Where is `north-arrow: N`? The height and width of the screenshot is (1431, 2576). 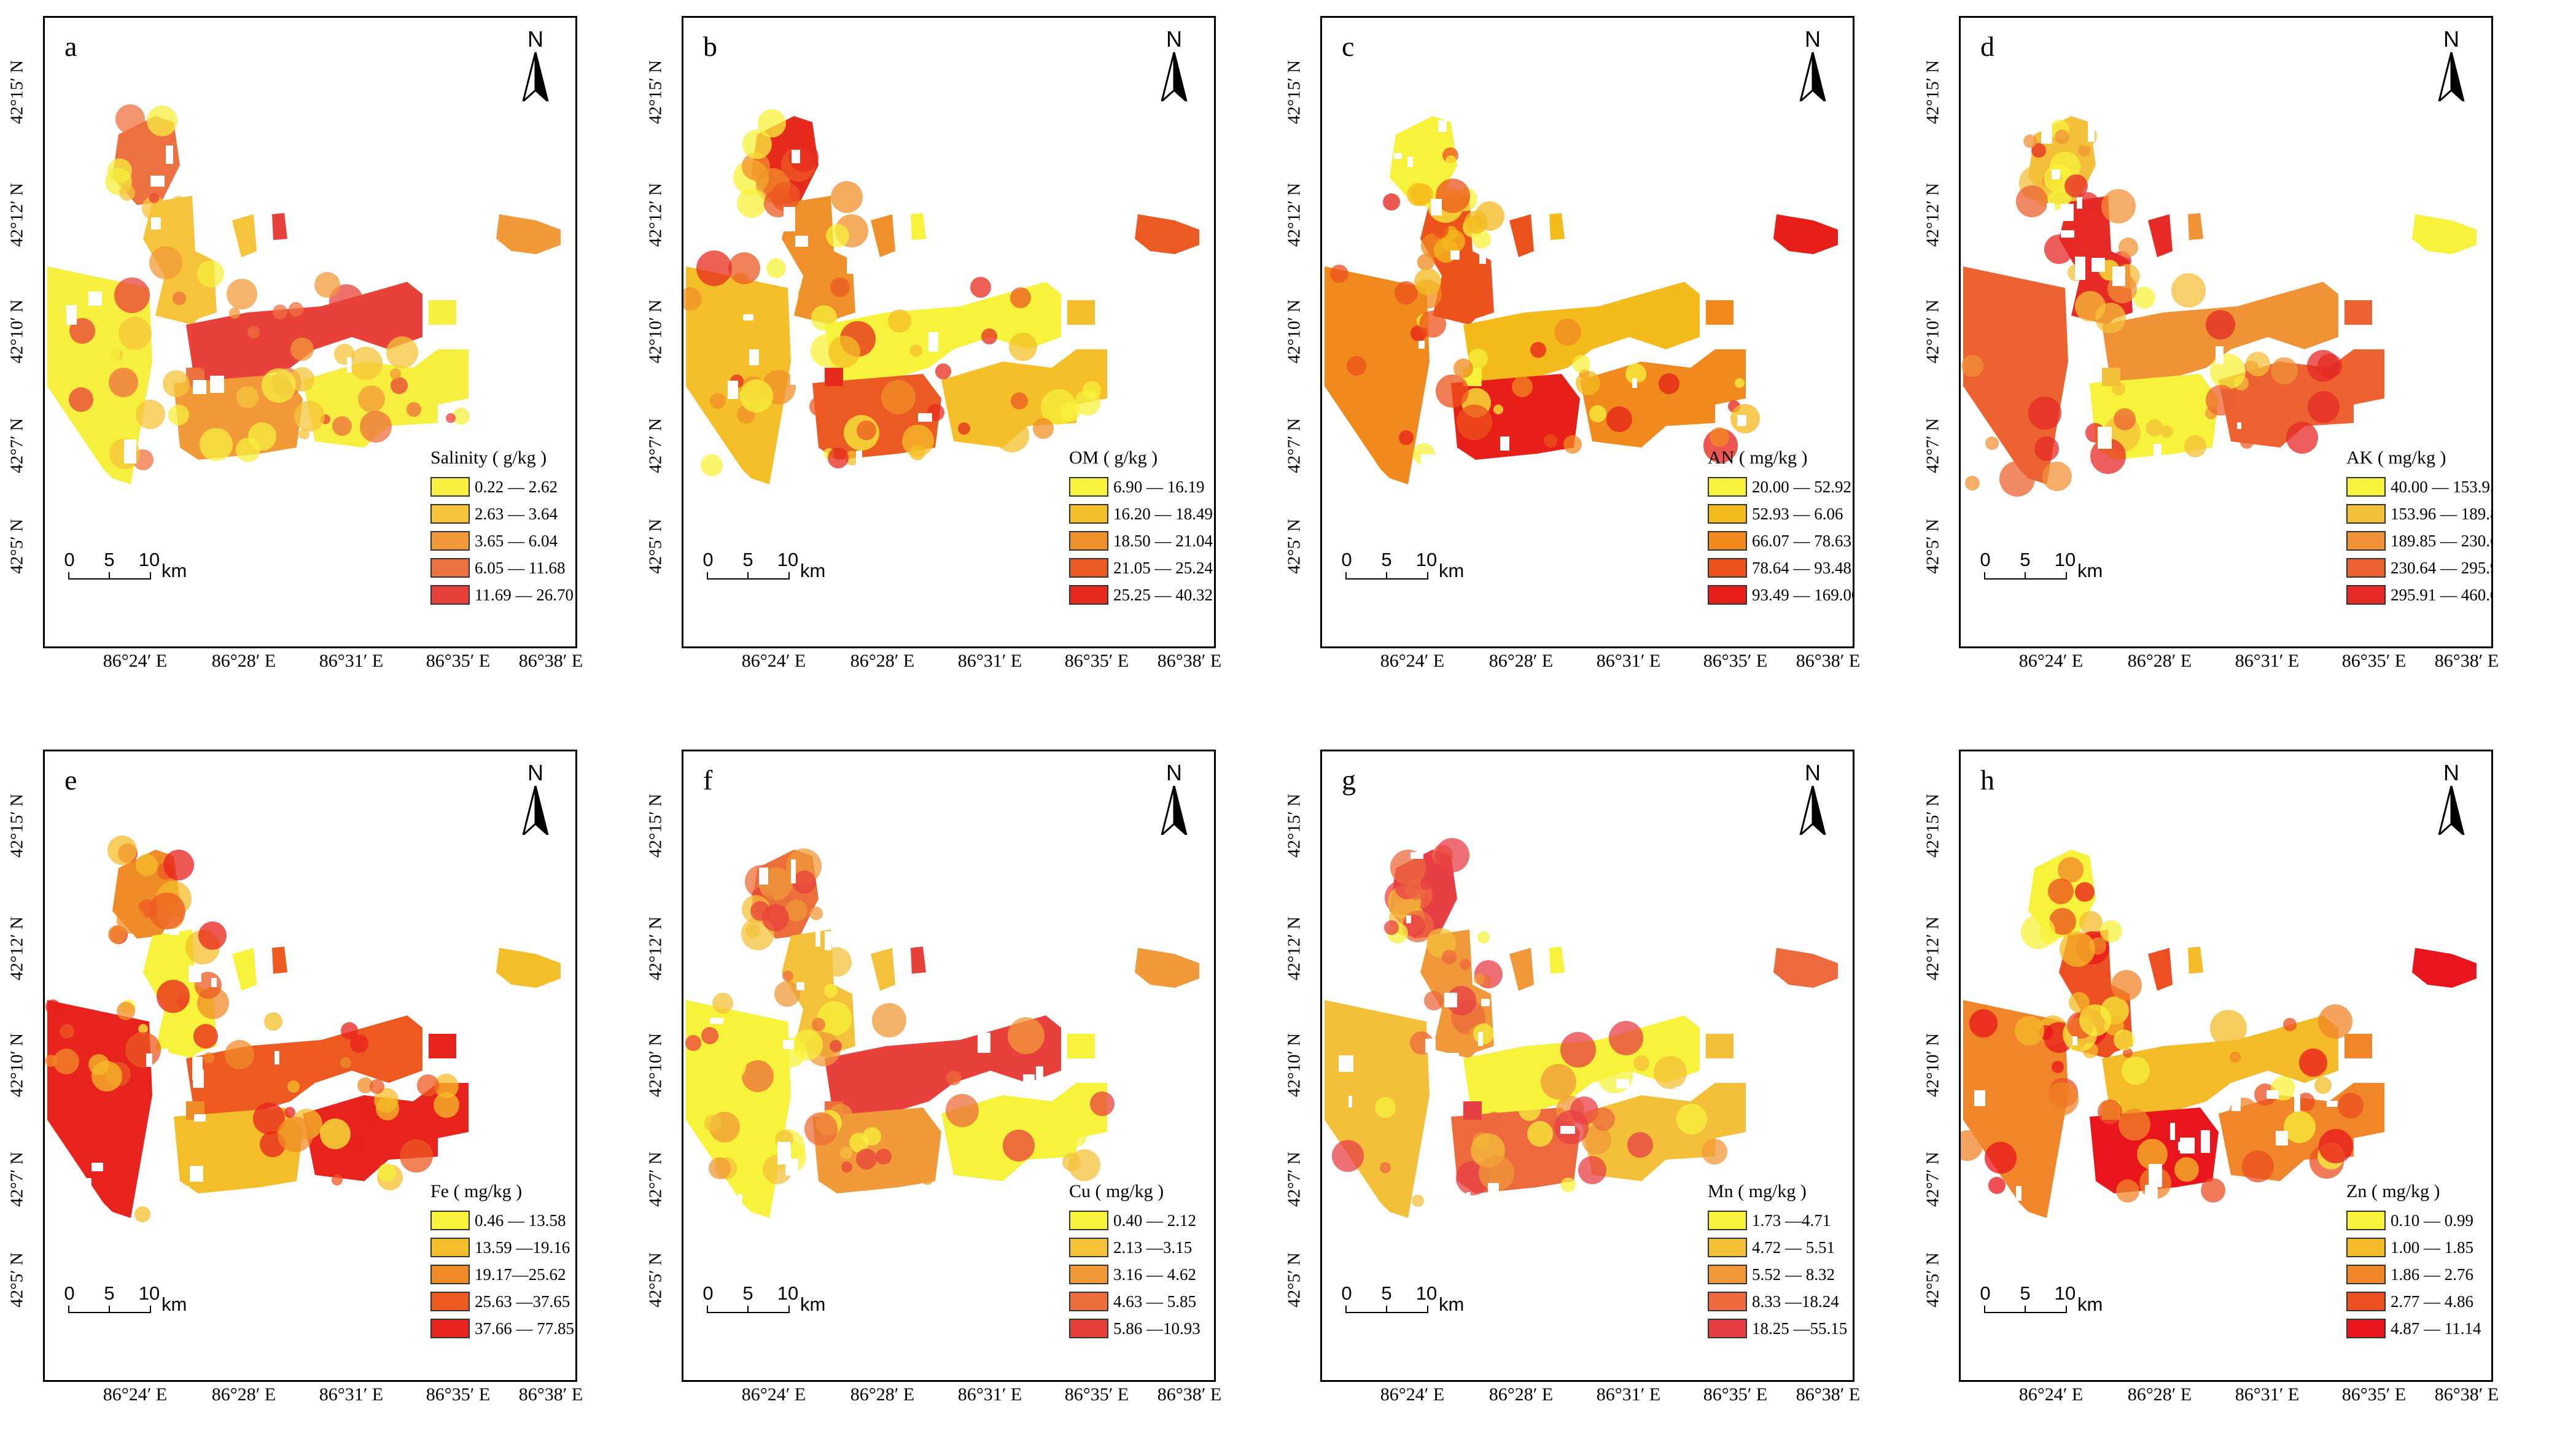
north-arrow: N is located at coordinates (2451, 65).